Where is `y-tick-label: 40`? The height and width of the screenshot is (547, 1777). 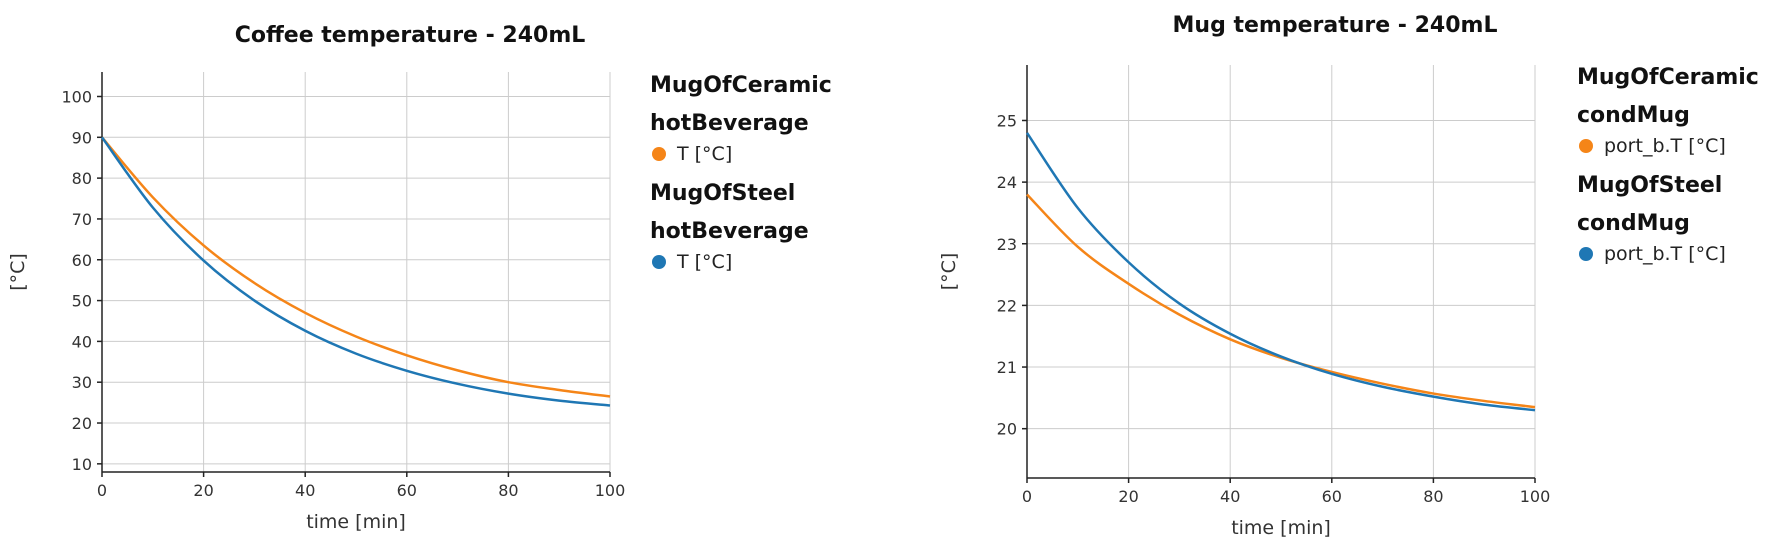 y-tick-label: 40 is located at coordinates (82, 341).